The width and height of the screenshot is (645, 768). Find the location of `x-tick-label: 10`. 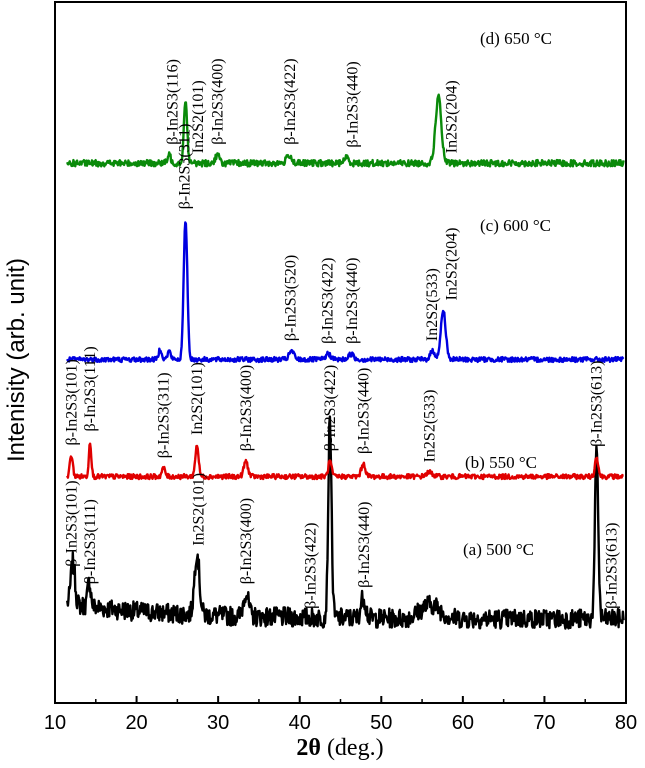

x-tick-label: 10 is located at coordinates (55, 723).